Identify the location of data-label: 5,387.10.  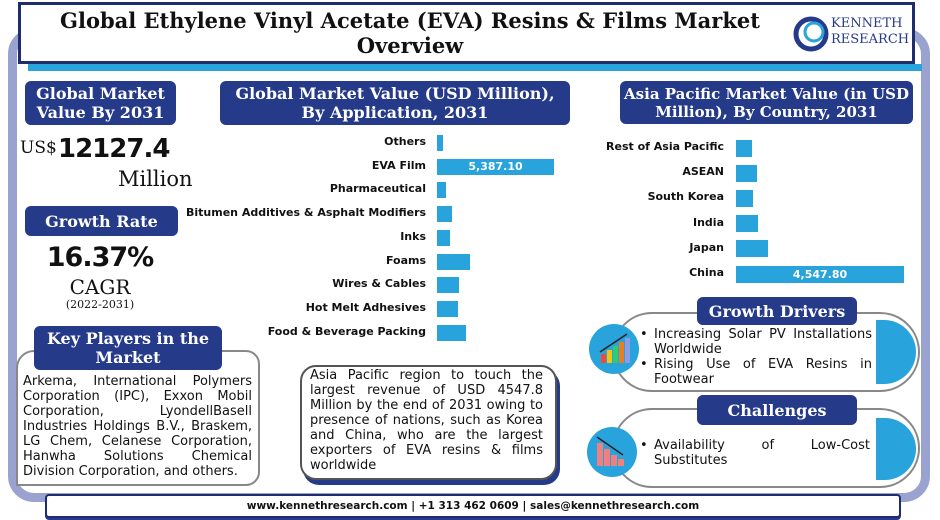
(495, 167).